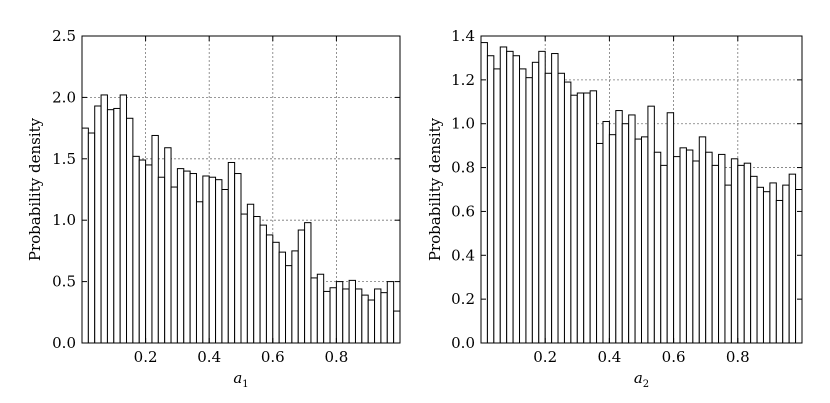 This screenshot has width=830, height=403. I want to click on x-axis-title: a1, so click(240, 379).